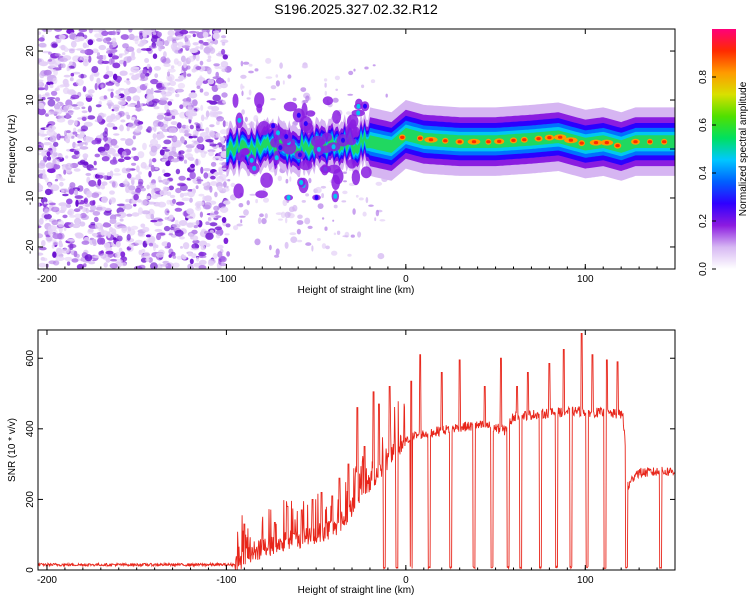 The image size is (750, 605). Describe the element at coordinates (12, 149) in the screenshot. I see `spectrogram-y-axis-label: Frequency (Hz)` at that location.